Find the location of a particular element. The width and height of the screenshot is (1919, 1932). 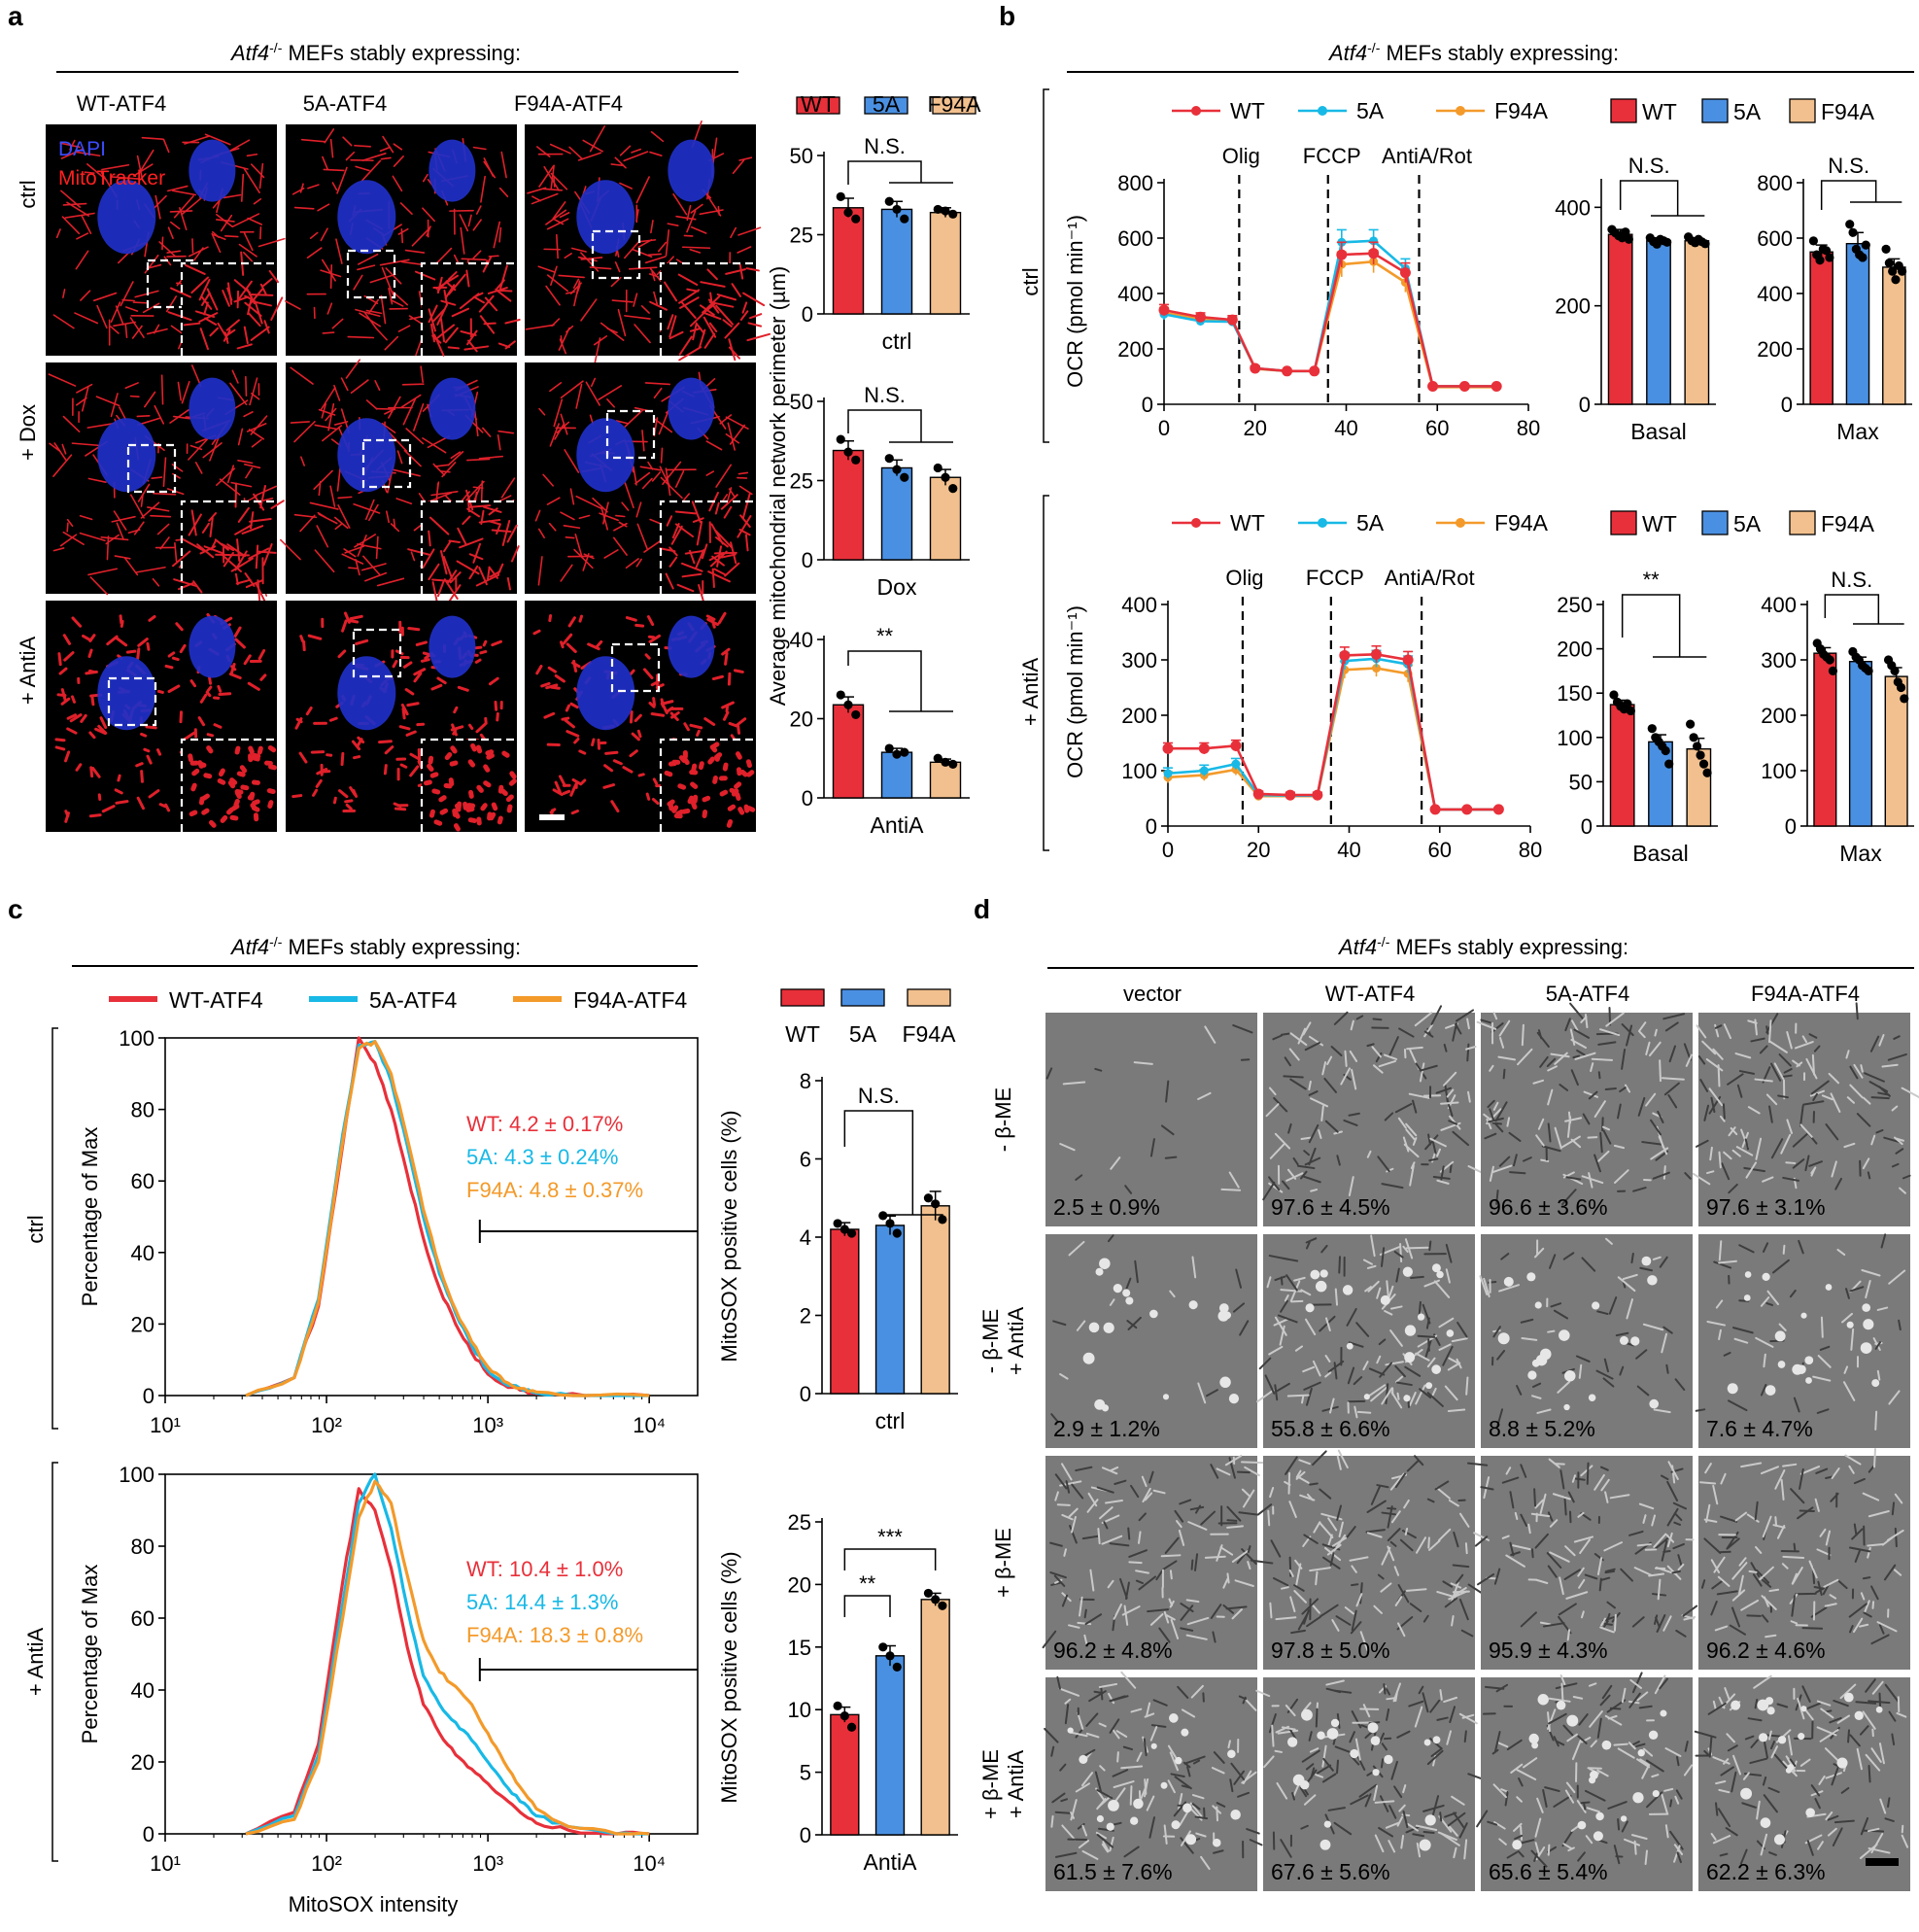

legend-bar-label-f94a: F94A is located at coordinates (1848, 111).